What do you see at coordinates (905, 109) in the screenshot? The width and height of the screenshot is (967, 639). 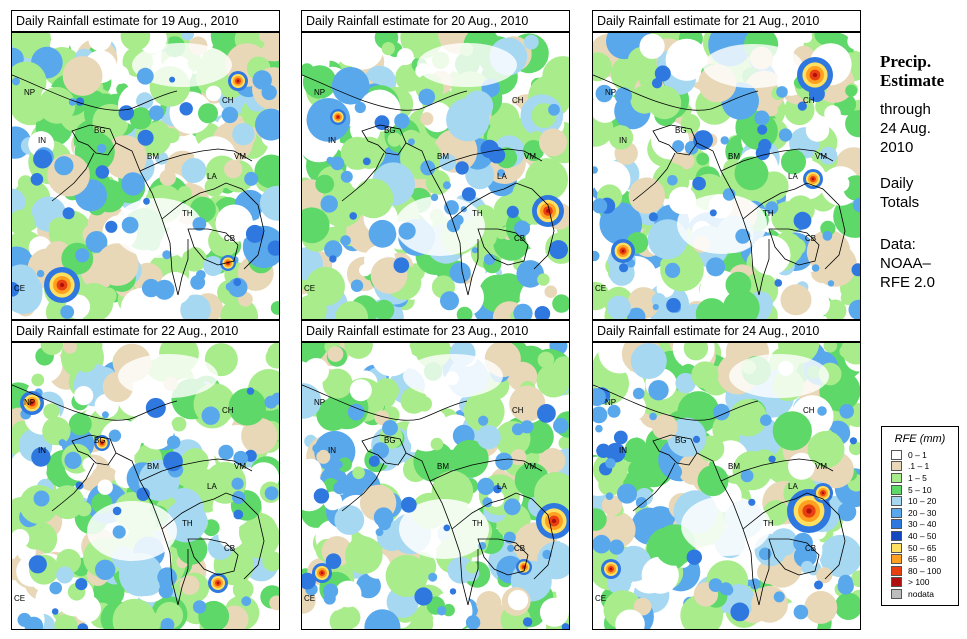 I see `sidebar-through: through` at bounding box center [905, 109].